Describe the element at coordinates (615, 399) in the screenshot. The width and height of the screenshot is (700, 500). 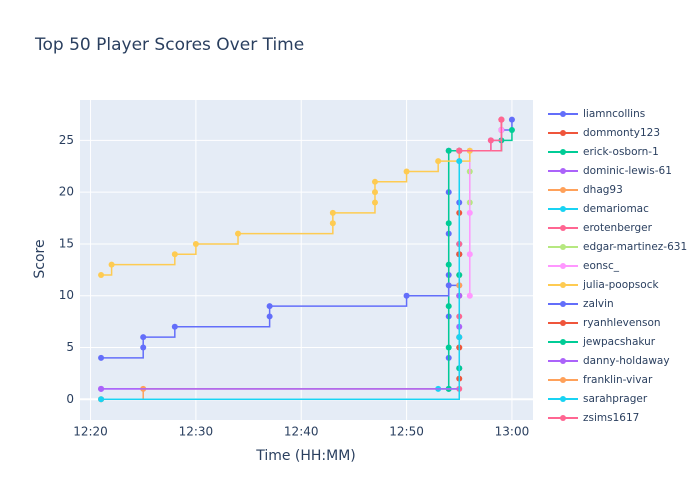
I see `legend-label: sarahprager` at that location.